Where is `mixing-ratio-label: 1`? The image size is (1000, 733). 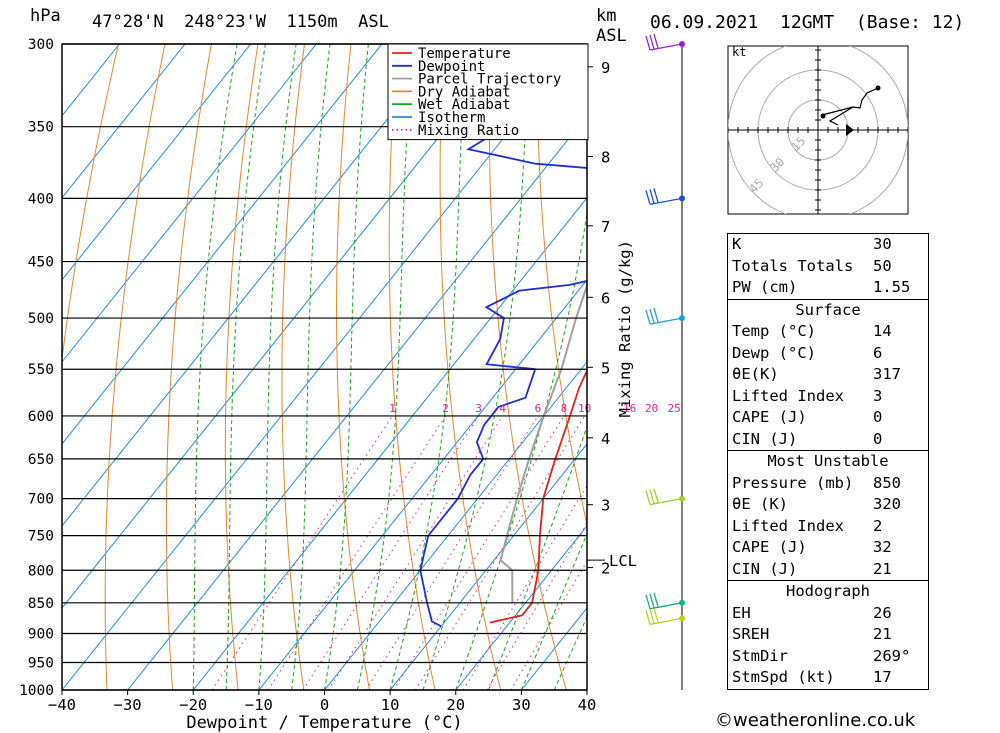 mixing-ratio-label: 1 is located at coordinates (392, 408).